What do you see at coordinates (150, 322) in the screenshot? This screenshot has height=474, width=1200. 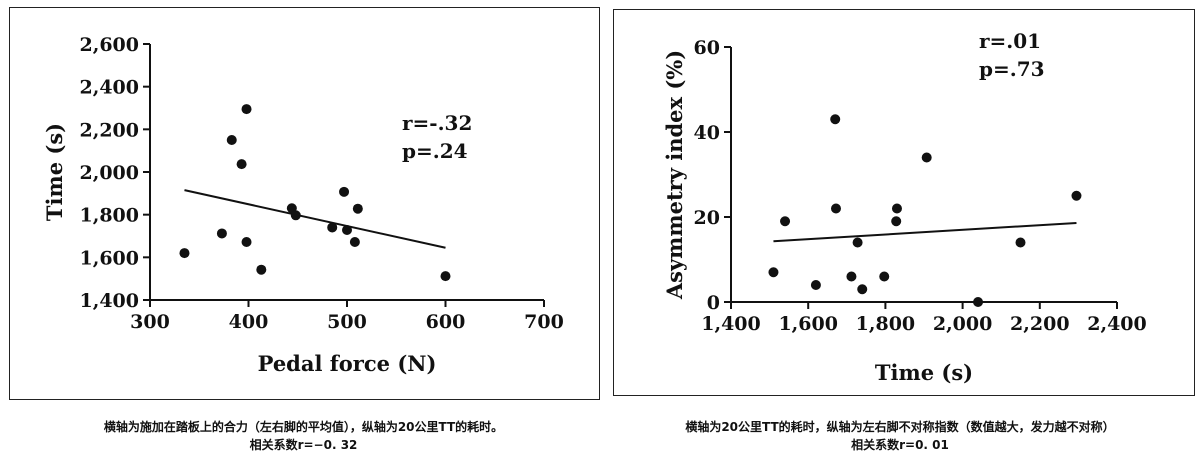 I see `left-x-tick-label: 300` at bounding box center [150, 322].